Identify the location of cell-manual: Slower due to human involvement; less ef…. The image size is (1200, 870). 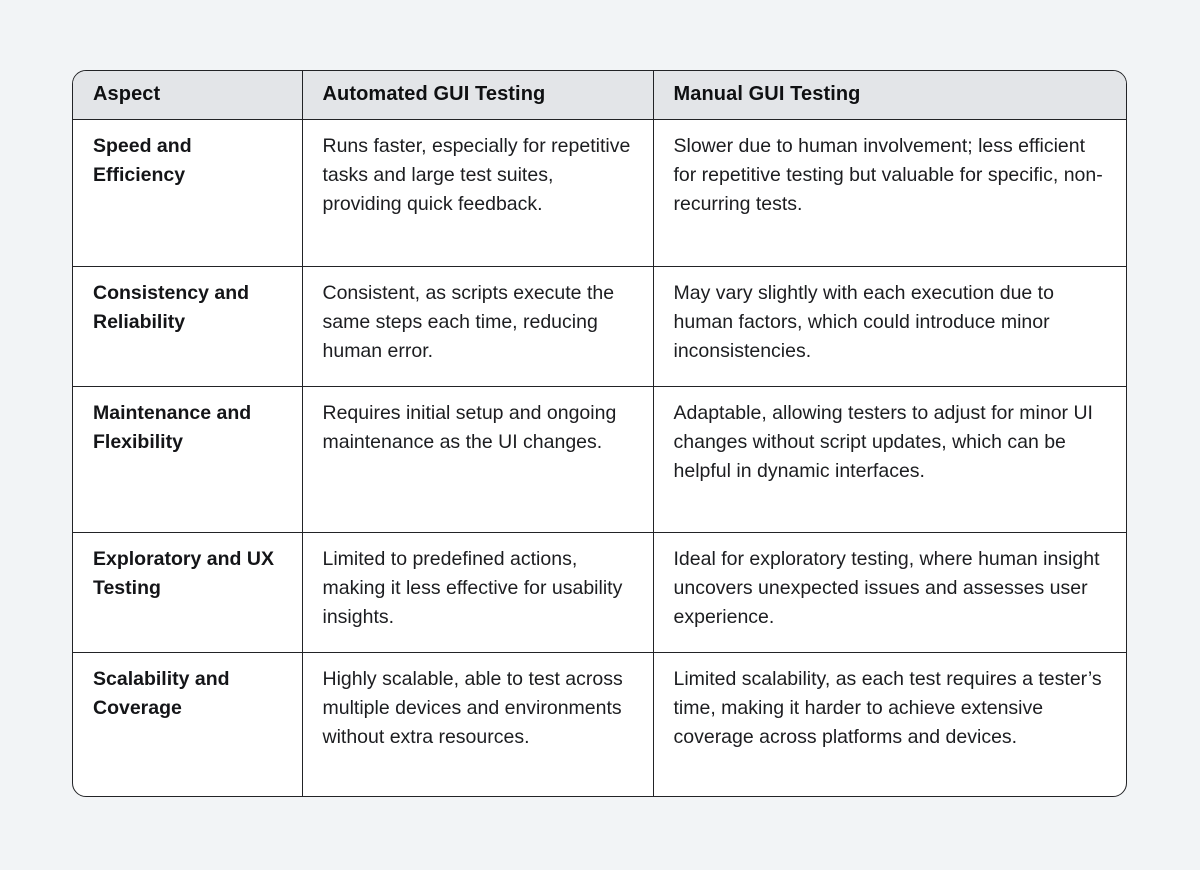
(889, 192).